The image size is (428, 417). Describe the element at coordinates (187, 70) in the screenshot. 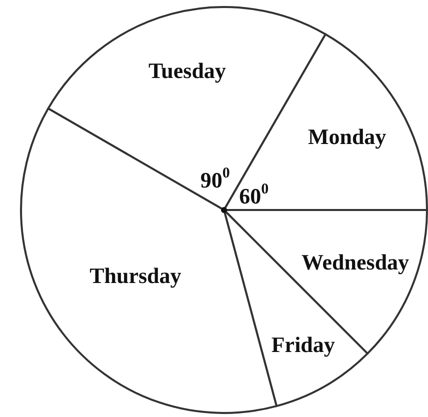

I see `slice-label: Tuesday` at that location.